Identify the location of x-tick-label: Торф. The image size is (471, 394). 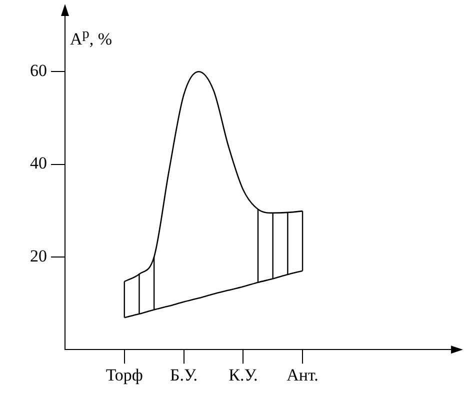
(124, 374).